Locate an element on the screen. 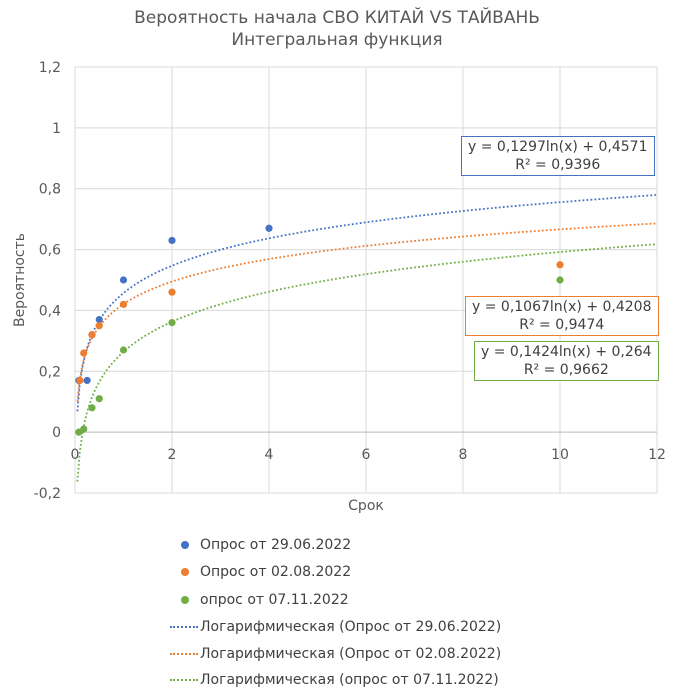  trendline-equation-2: y = 0,1067ln(x) + 0,4208 R² = 0,9474 is located at coordinates (562, 316).